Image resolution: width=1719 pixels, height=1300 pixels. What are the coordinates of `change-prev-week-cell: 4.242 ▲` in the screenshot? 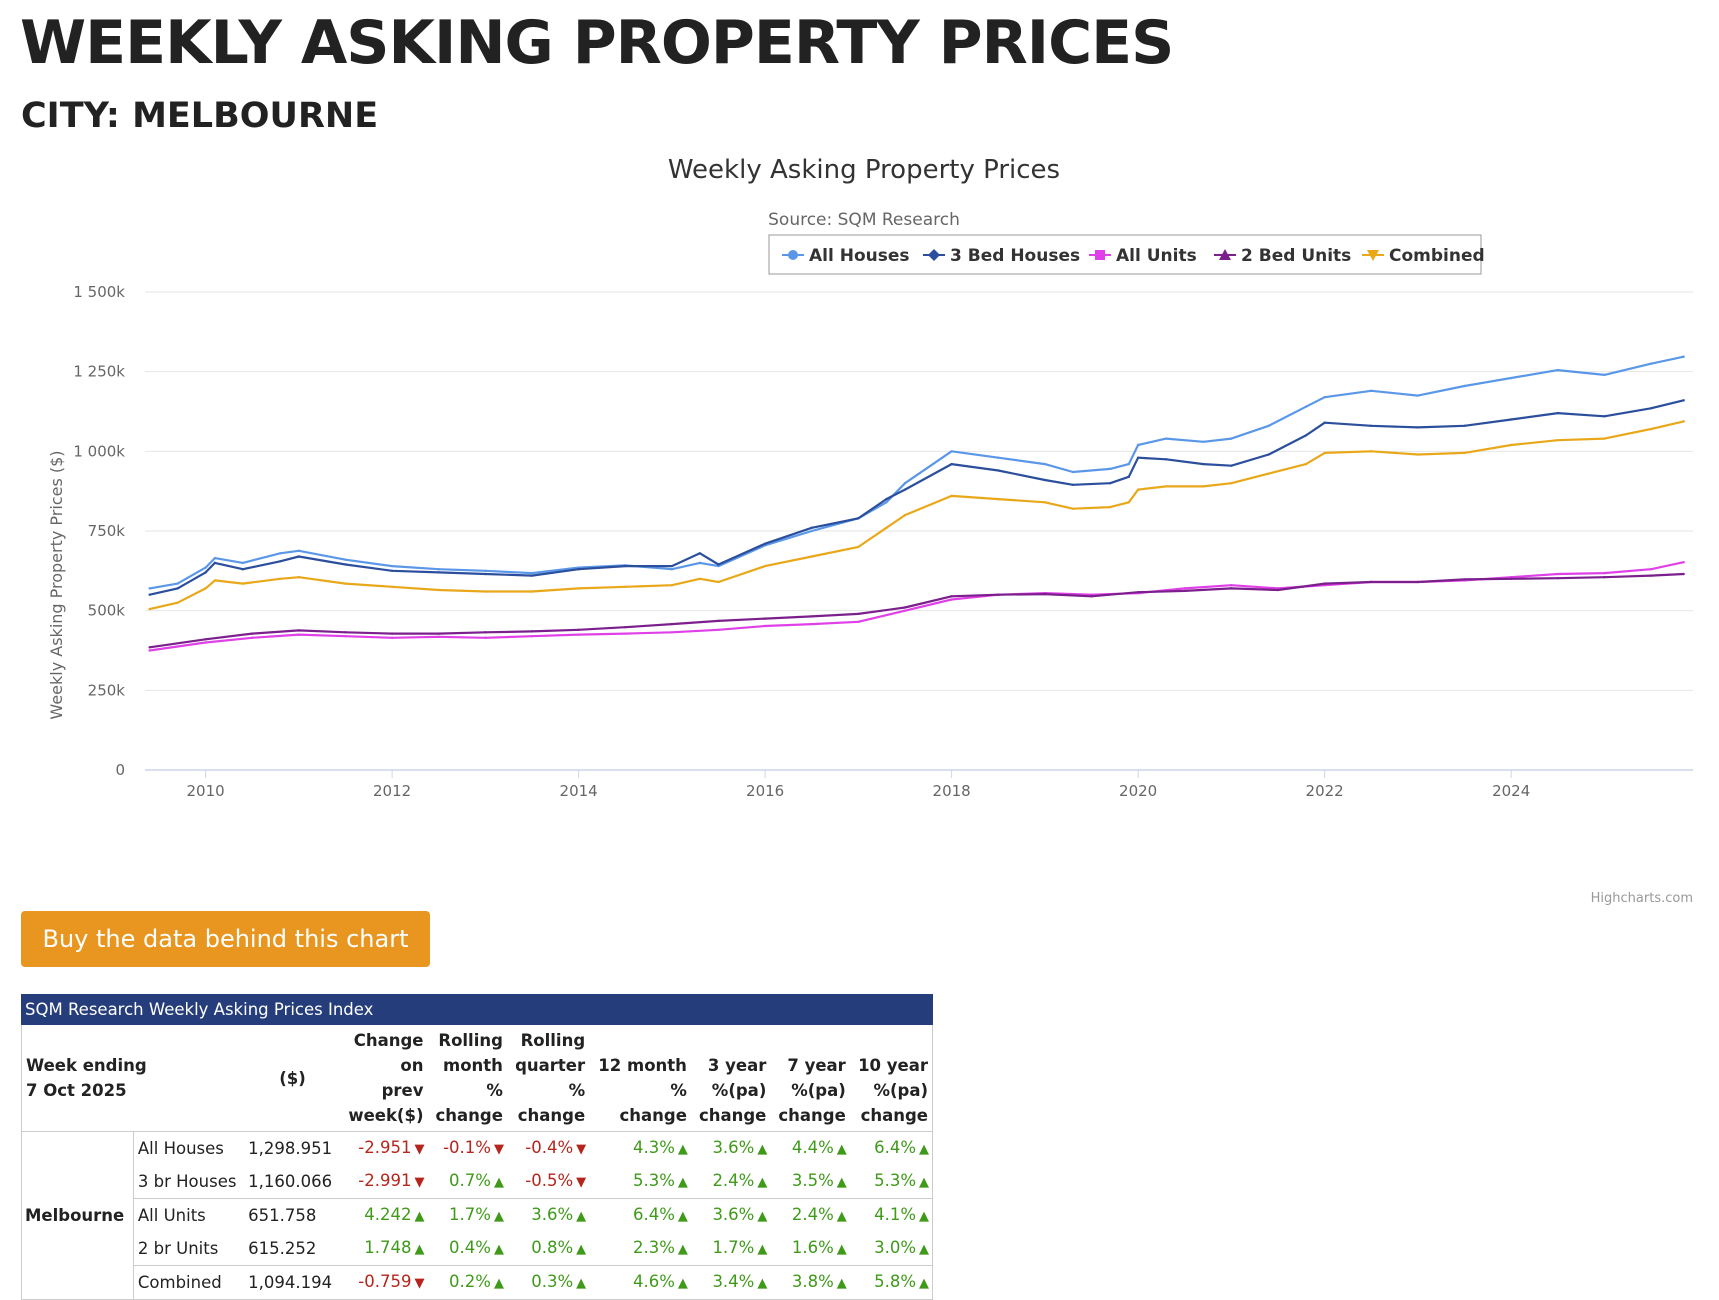 It's located at (394, 1214).